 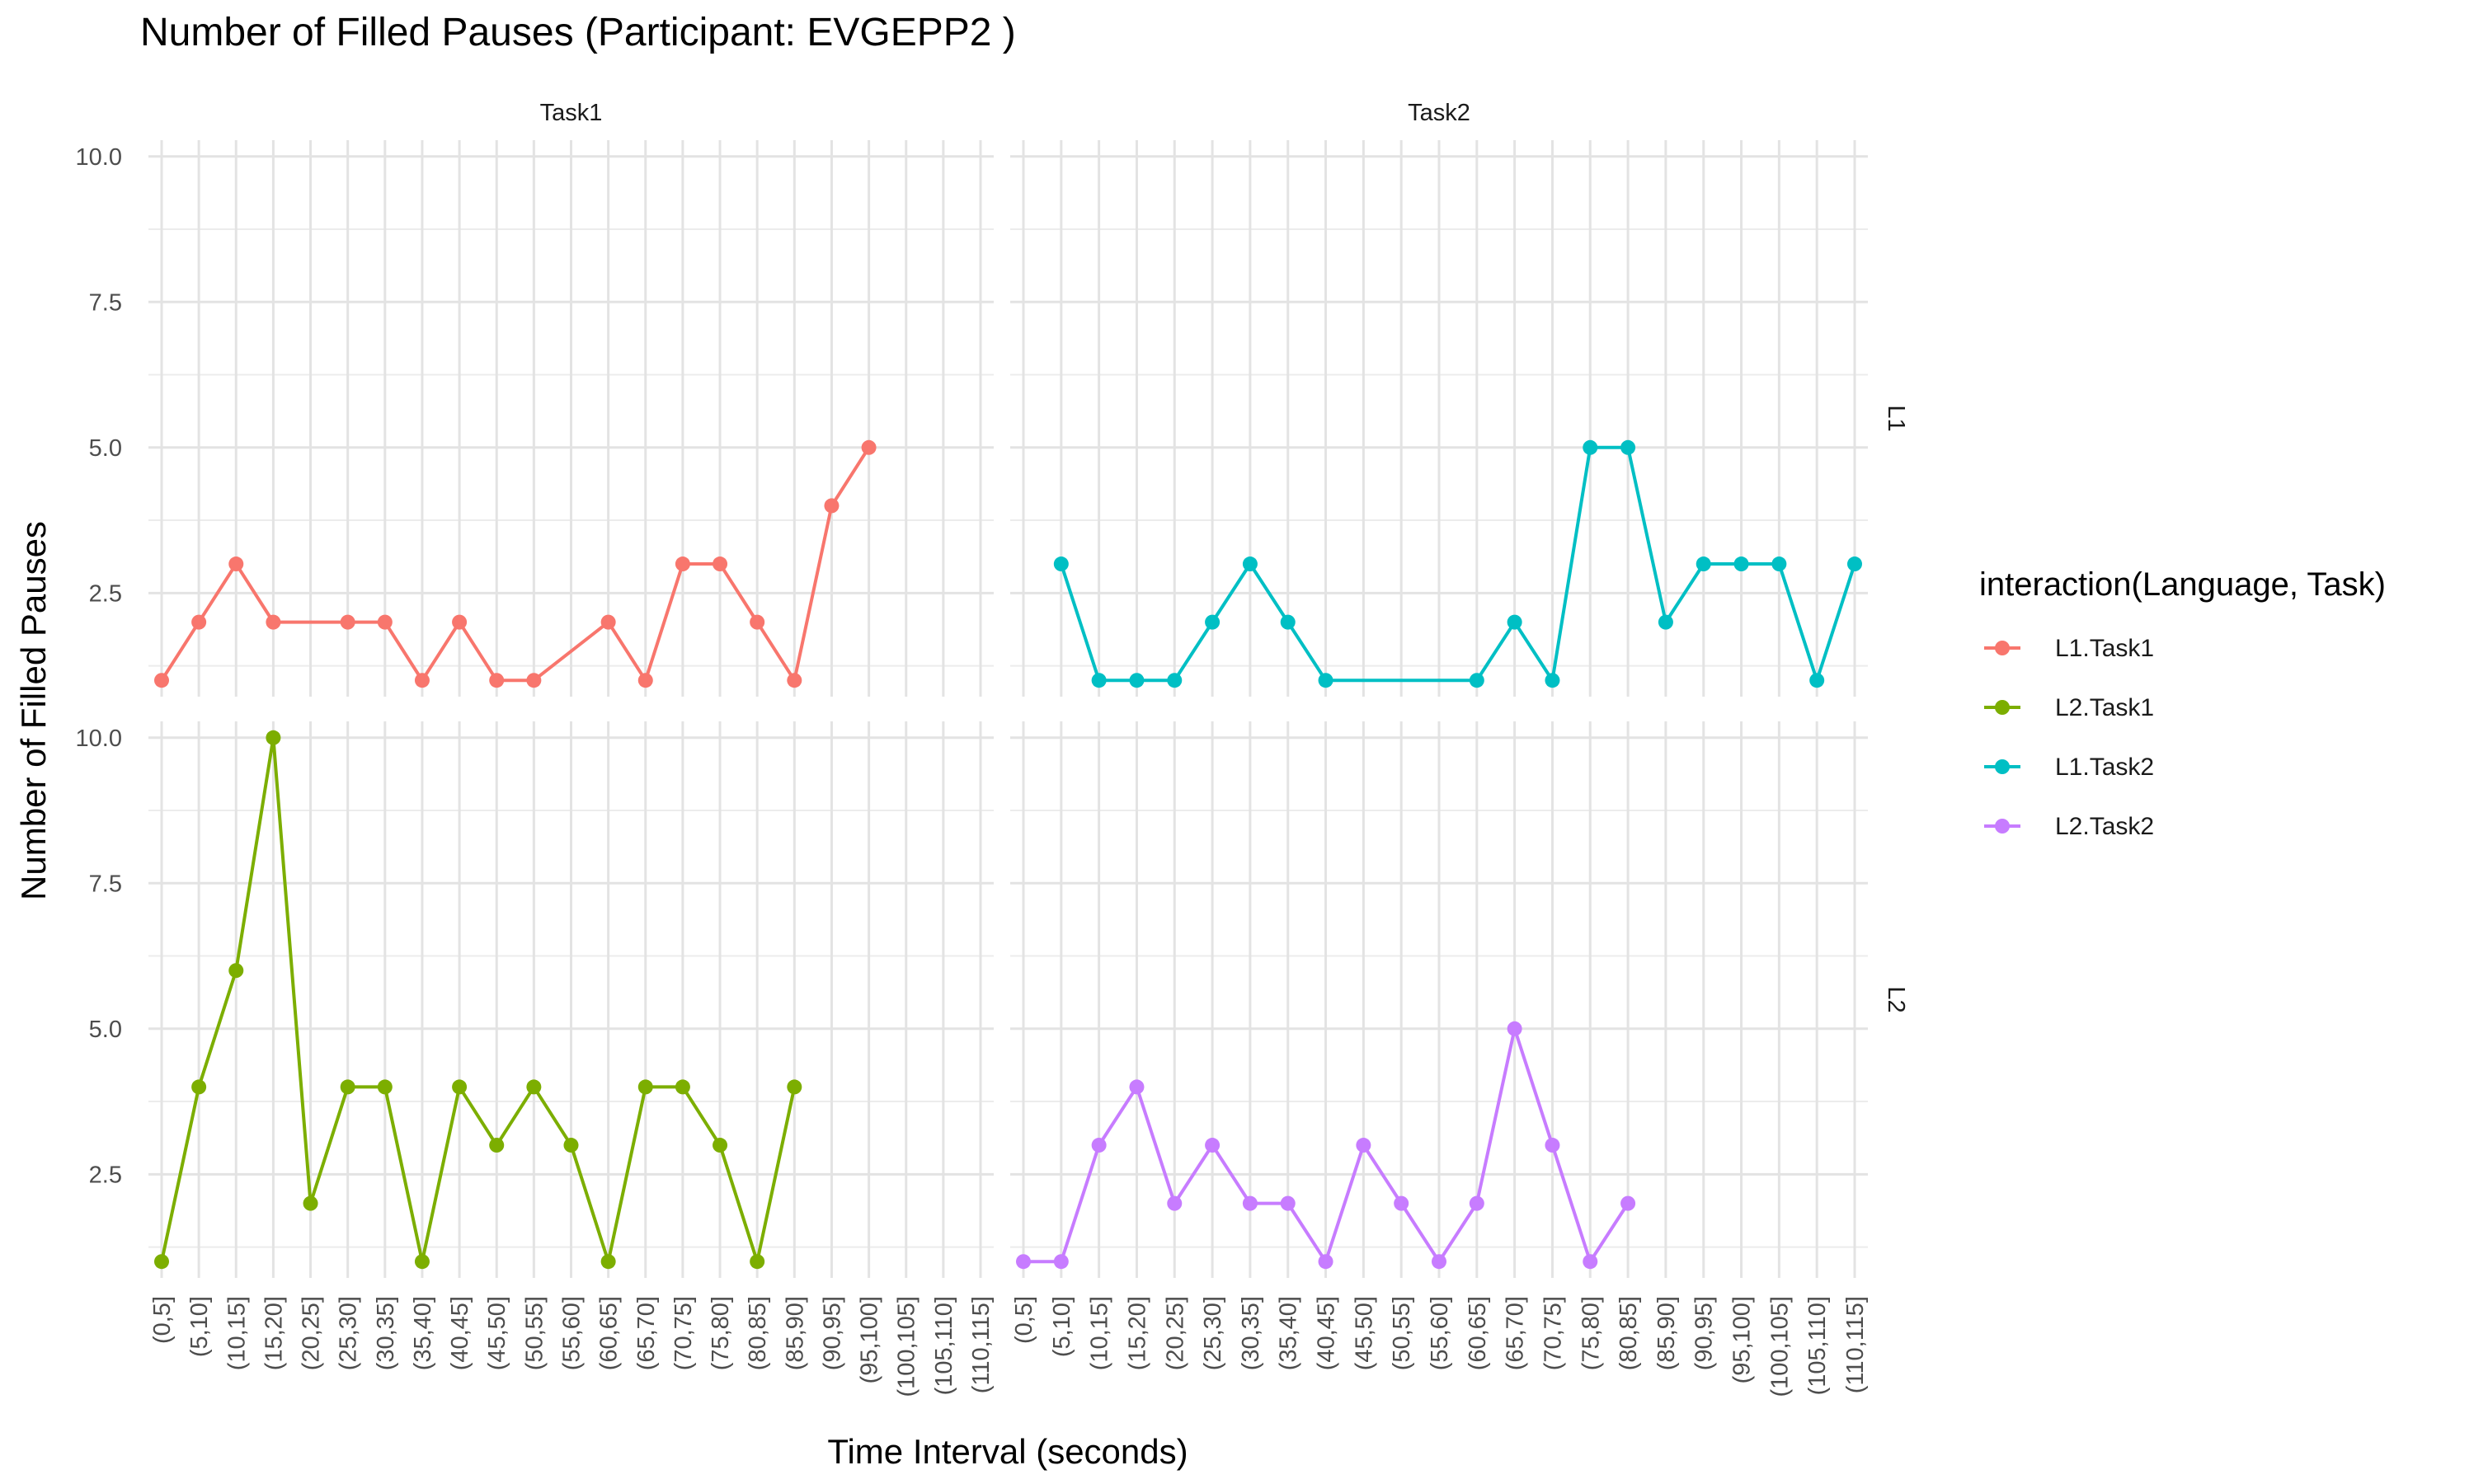 What do you see at coordinates (1742, 1339) in the screenshot?
I see `x-tick-label: (95,100]` at bounding box center [1742, 1339].